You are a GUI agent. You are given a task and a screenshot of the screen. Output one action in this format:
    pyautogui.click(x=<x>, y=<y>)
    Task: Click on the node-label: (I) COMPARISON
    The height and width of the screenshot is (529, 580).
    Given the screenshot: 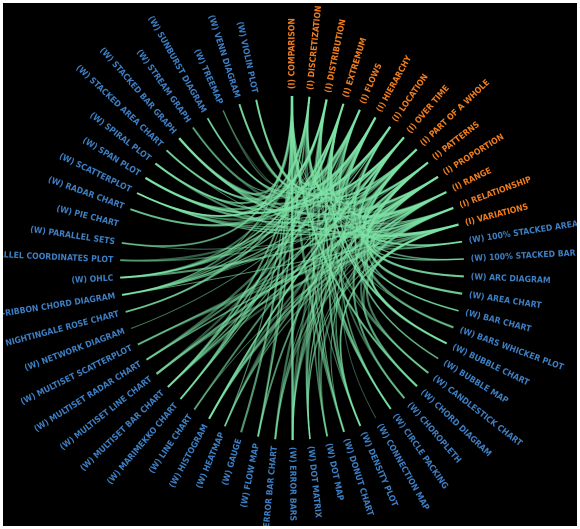 What is the action you would take?
    pyautogui.click(x=293, y=53)
    